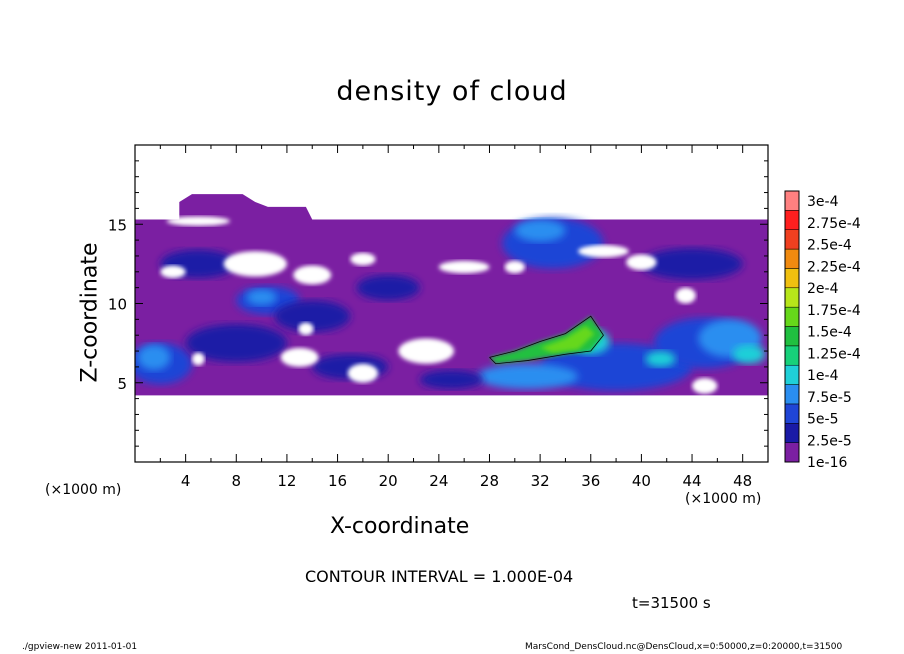 Image resolution: width=904 pixels, height=654 pixels. What do you see at coordinates (489, 481) in the screenshot?
I see `x-tick-label: 28` at bounding box center [489, 481].